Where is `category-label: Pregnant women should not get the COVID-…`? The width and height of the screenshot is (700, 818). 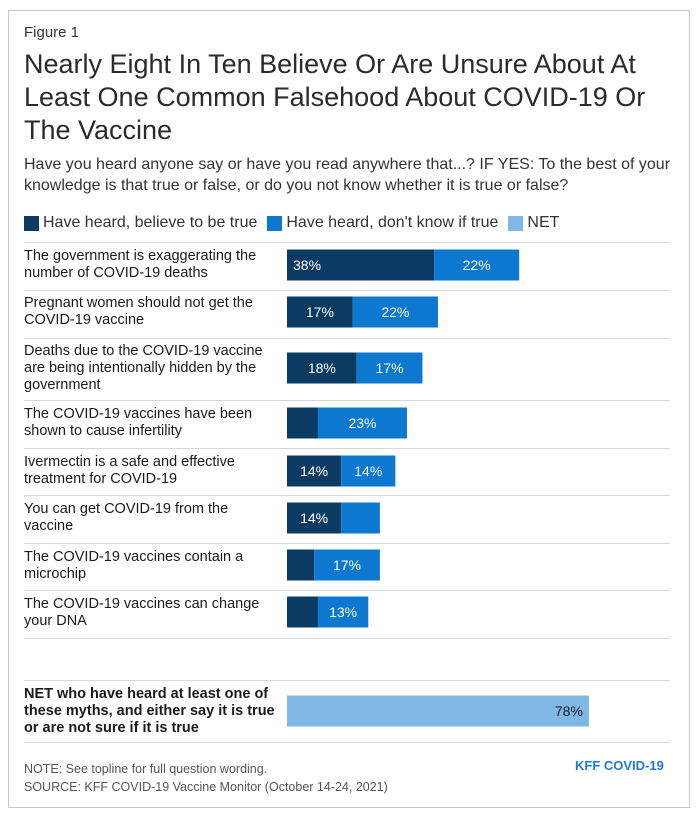 category-label: Pregnant women should not get the COVID-… is located at coordinates (138, 311).